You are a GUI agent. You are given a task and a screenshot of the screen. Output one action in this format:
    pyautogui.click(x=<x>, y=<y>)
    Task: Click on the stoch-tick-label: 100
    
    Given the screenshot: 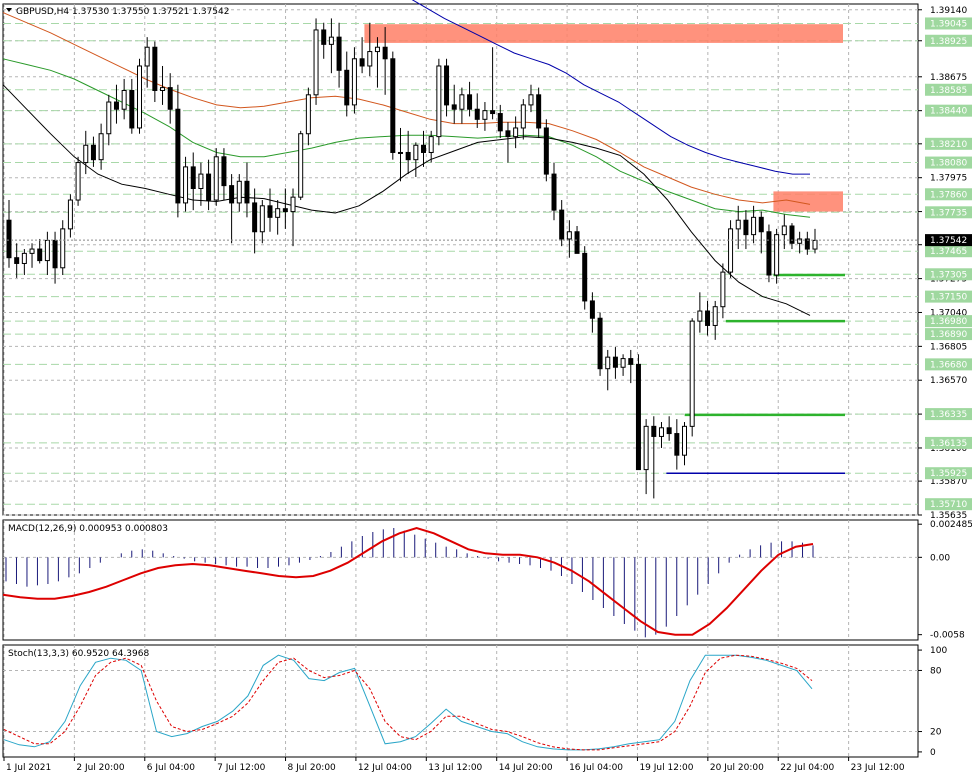 What is the action you would take?
    pyautogui.click(x=938, y=651)
    